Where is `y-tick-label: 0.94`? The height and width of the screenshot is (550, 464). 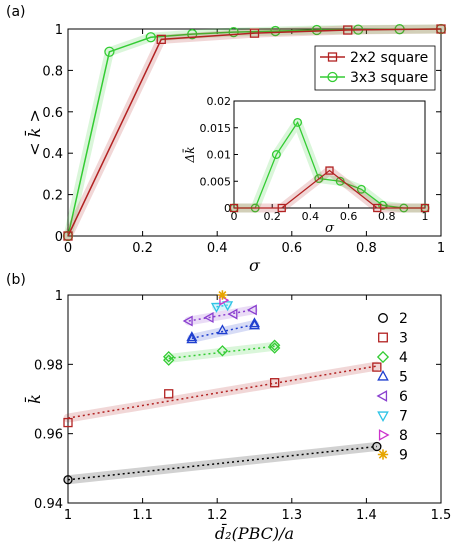
y-tick-label: 0.94 is located at coordinates (48, 504).